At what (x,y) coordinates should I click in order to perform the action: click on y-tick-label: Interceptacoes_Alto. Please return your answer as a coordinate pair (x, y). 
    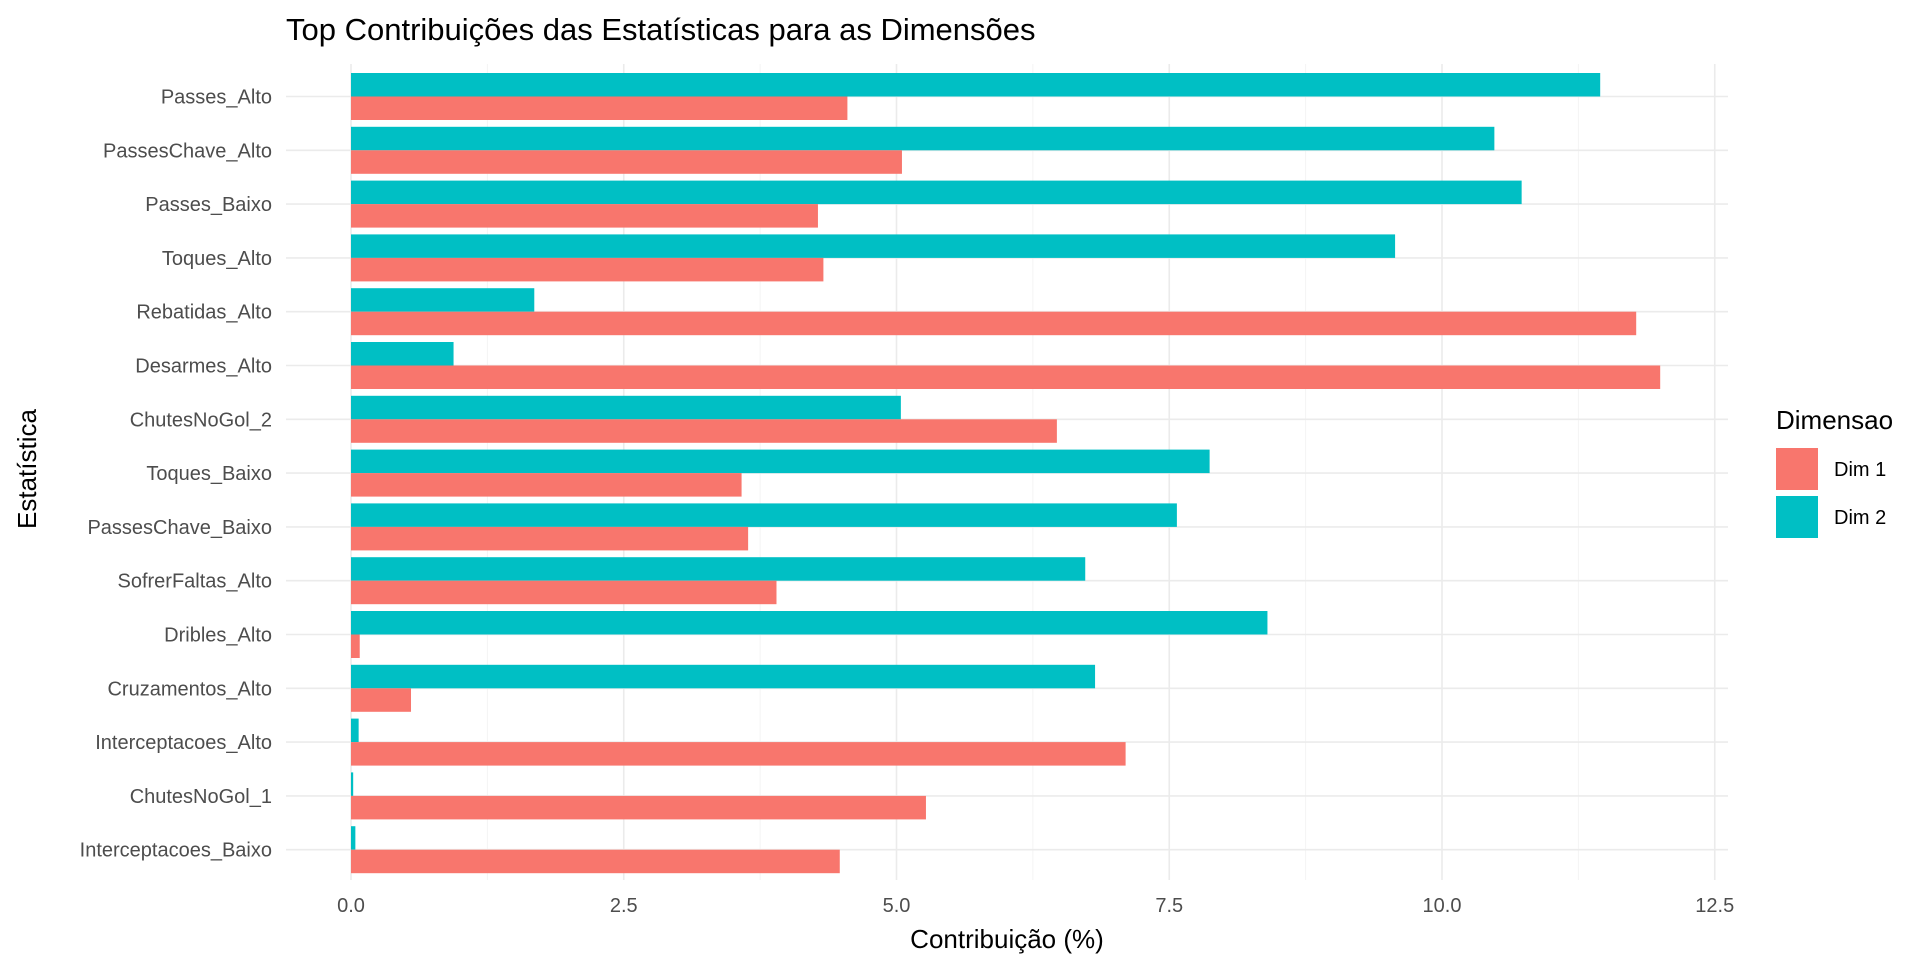
    Looking at the image, I should click on (183, 743).